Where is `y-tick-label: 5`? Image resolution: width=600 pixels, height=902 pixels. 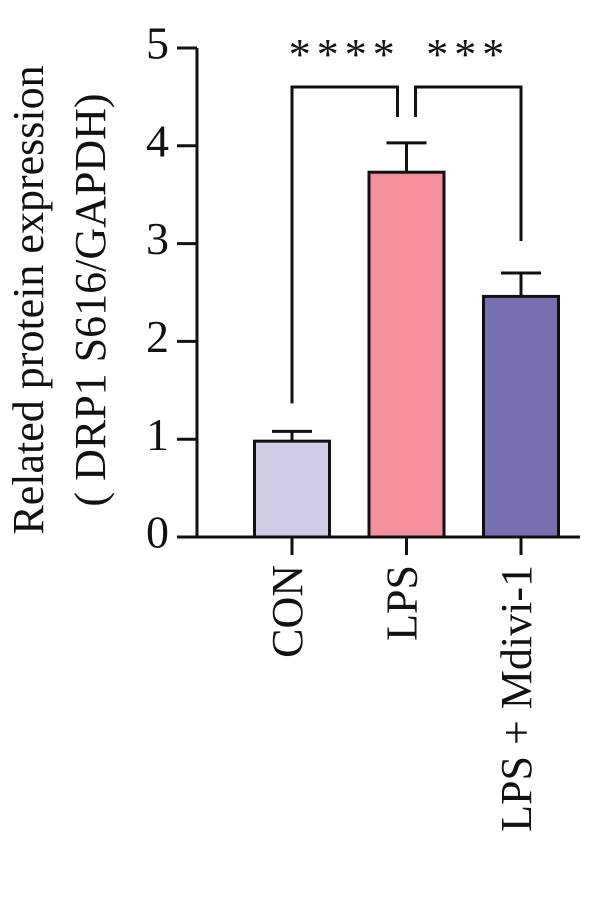 y-tick-label: 5 is located at coordinates (157, 43).